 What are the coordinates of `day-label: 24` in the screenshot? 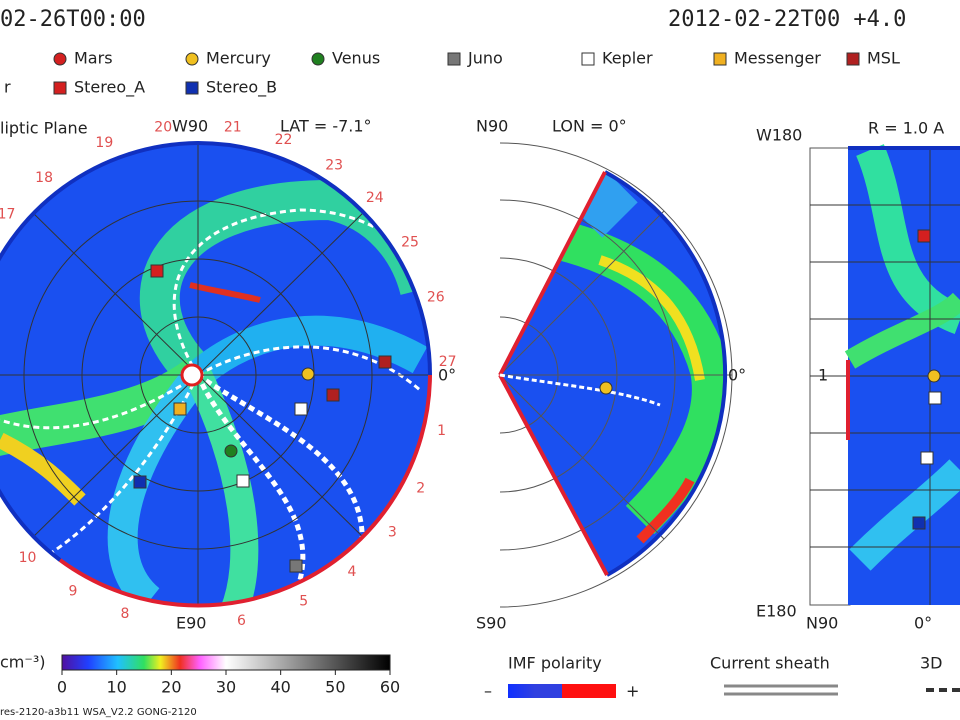 It's located at (375, 198).